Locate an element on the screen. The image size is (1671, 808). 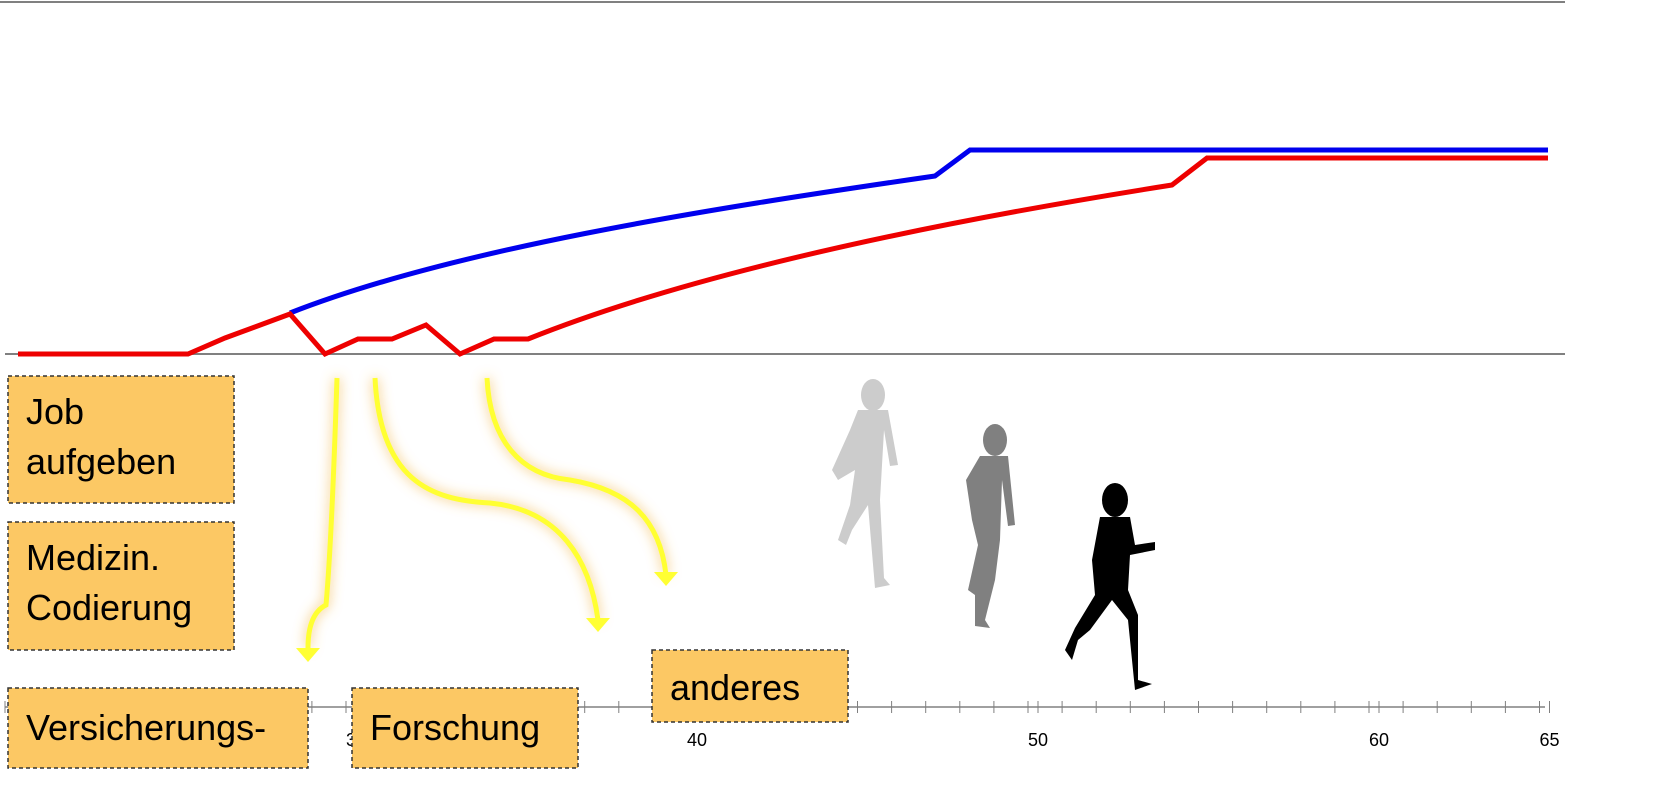
box-label: Versicherungs- is located at coordinates (146, 727).